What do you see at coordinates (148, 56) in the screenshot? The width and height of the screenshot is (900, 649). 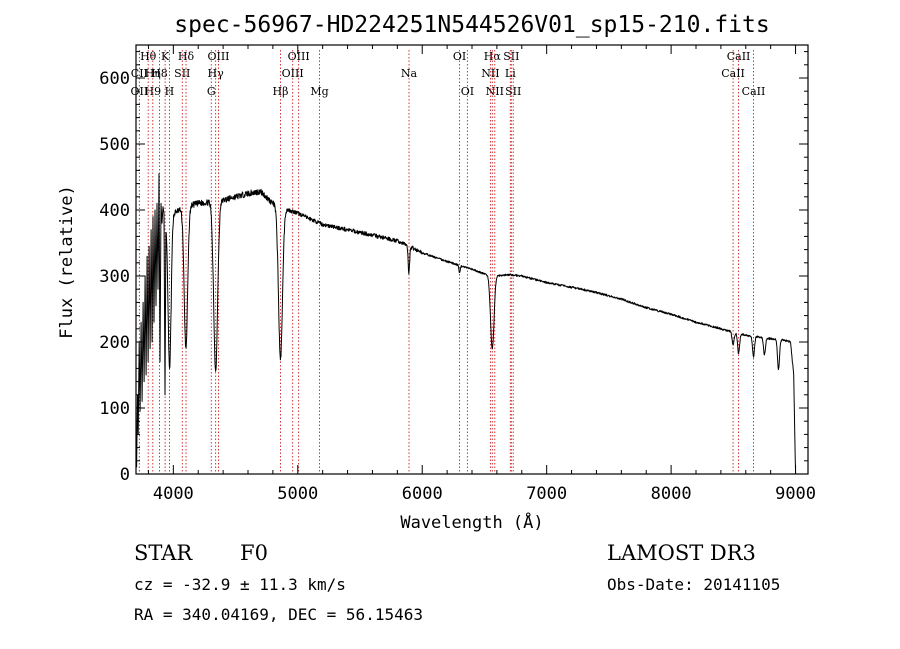 I see `line-label: Hθ` at bounding box center [148, 56].